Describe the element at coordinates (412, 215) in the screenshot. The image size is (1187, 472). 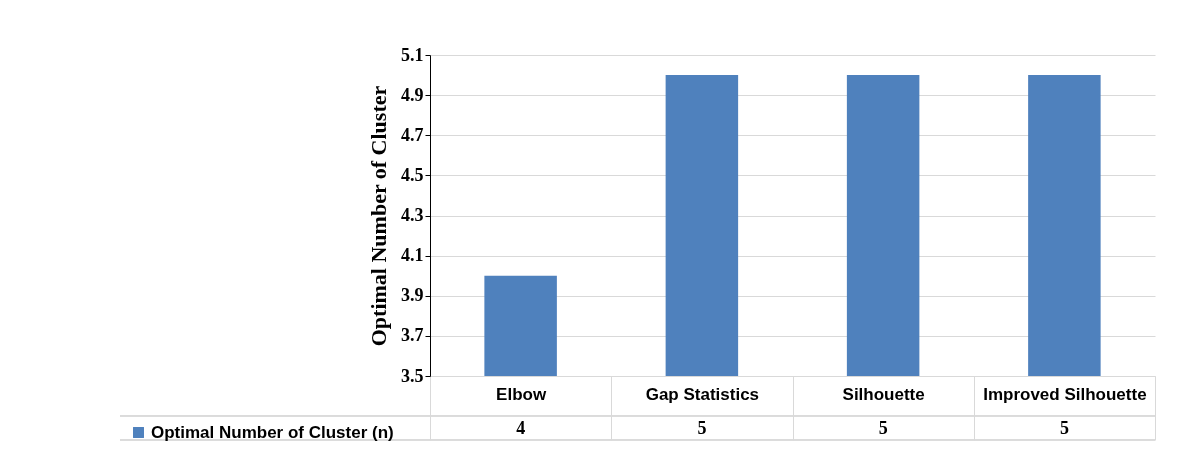
I see `y-tick-label: 4.3` at that location.